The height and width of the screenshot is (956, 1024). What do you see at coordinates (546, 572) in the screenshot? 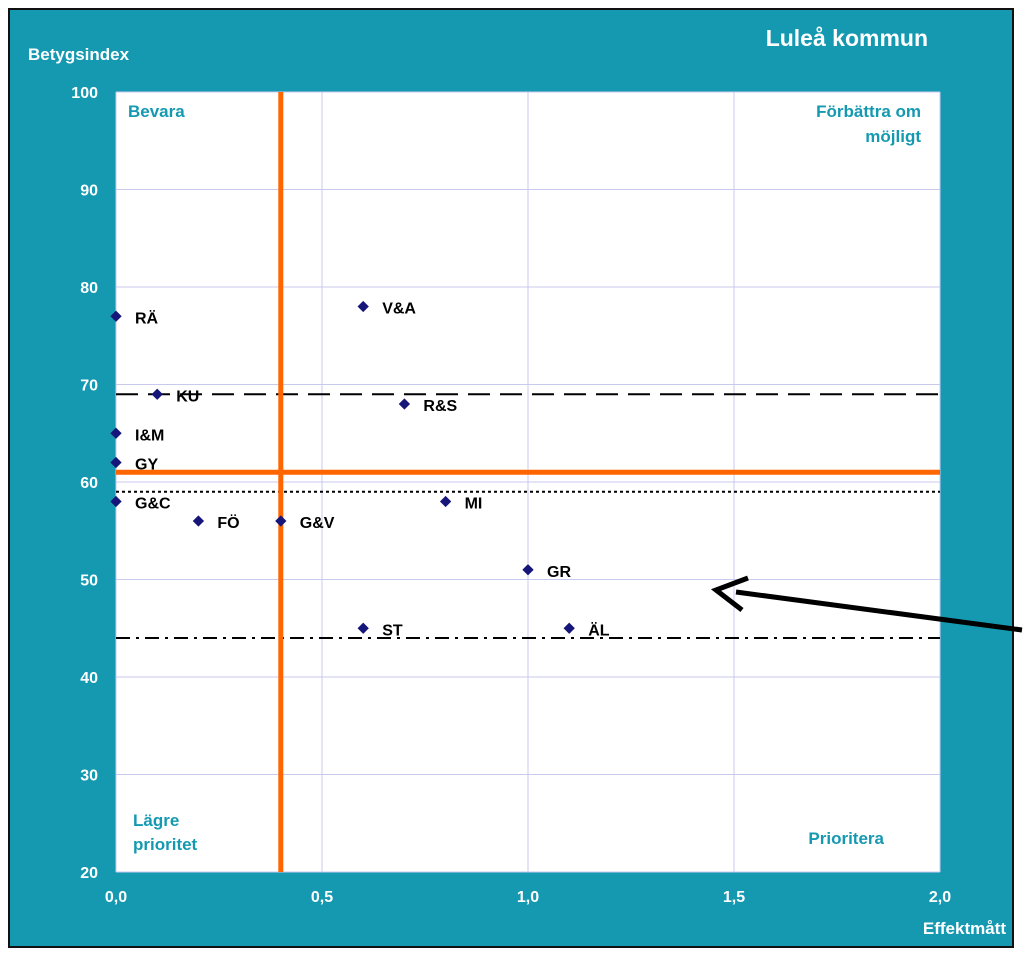
I see `scatter-point: GR` at bounding box center [546, 572].